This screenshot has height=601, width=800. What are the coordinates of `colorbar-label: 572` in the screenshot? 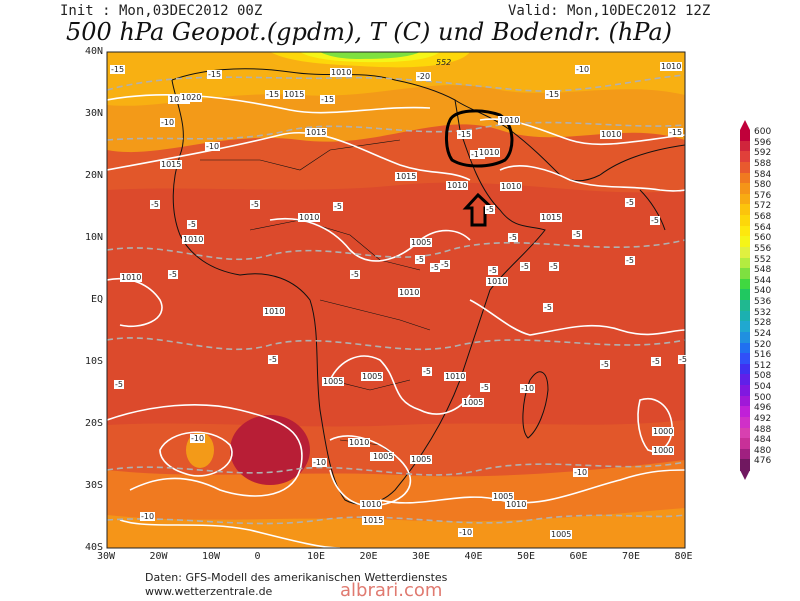 It's located at (763, 206).